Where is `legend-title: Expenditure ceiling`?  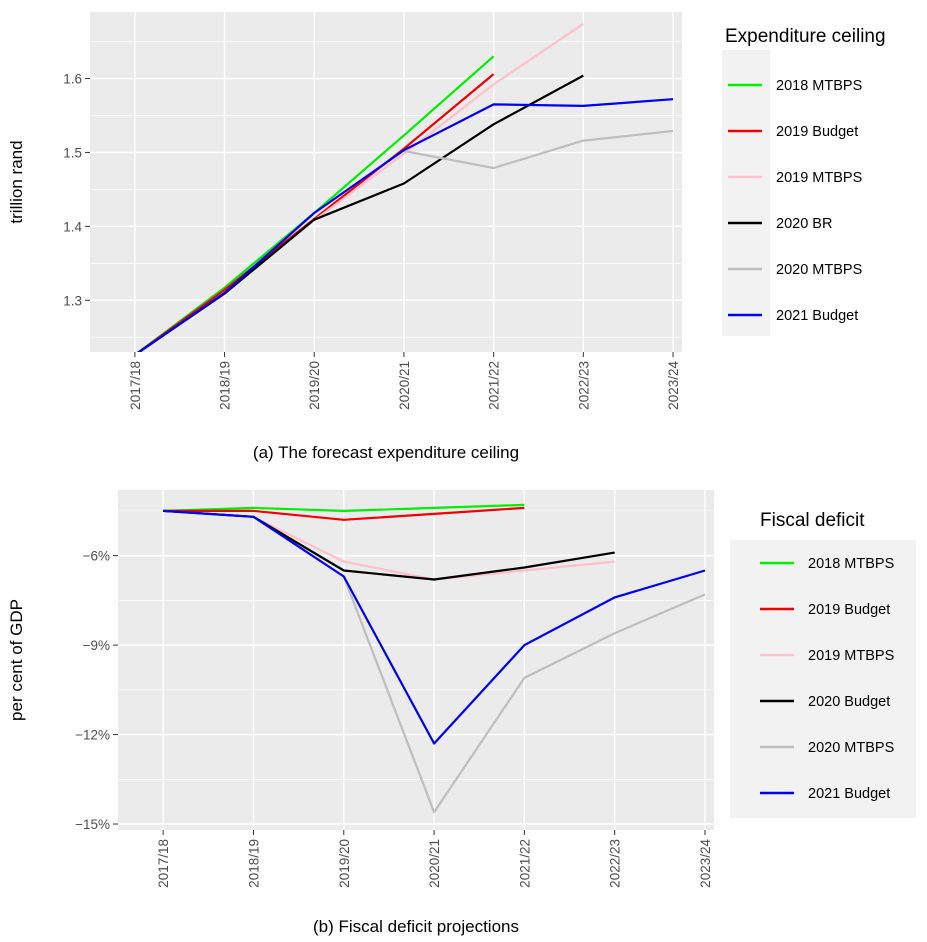 legend-title: Expenditure ceiling is located at coordinates (805, 36).